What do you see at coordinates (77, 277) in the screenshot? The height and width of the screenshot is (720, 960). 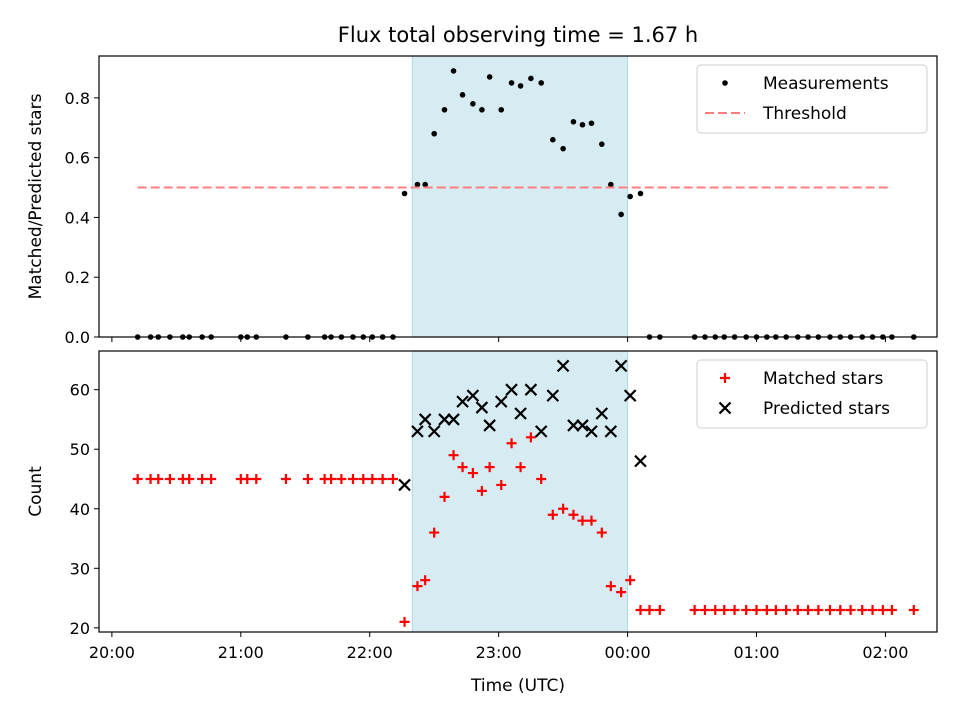 I see `y-tick-label: 0.2` at bounding box center [77, 277].